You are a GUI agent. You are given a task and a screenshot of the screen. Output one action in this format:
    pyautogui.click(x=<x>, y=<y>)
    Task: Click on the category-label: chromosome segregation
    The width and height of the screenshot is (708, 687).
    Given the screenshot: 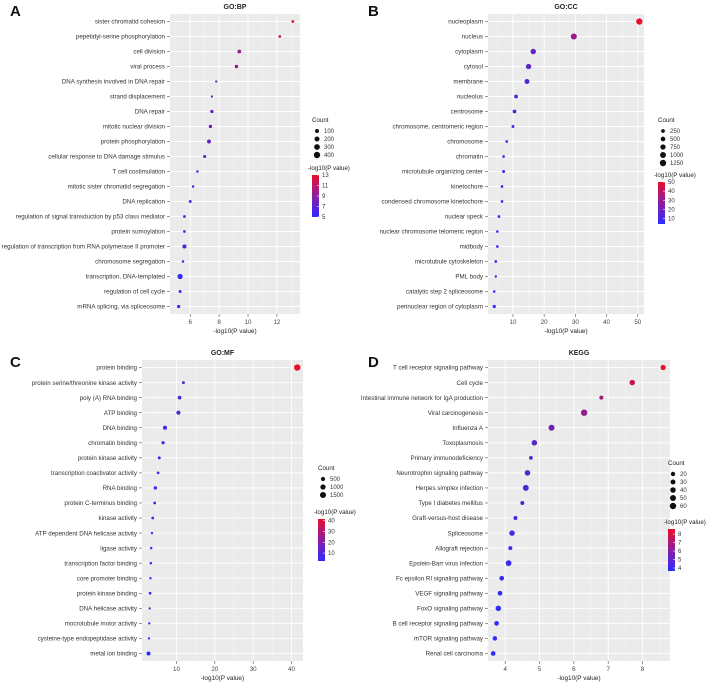 What is the action you would take?
    pyautogui.click(x=130, y=262)
    